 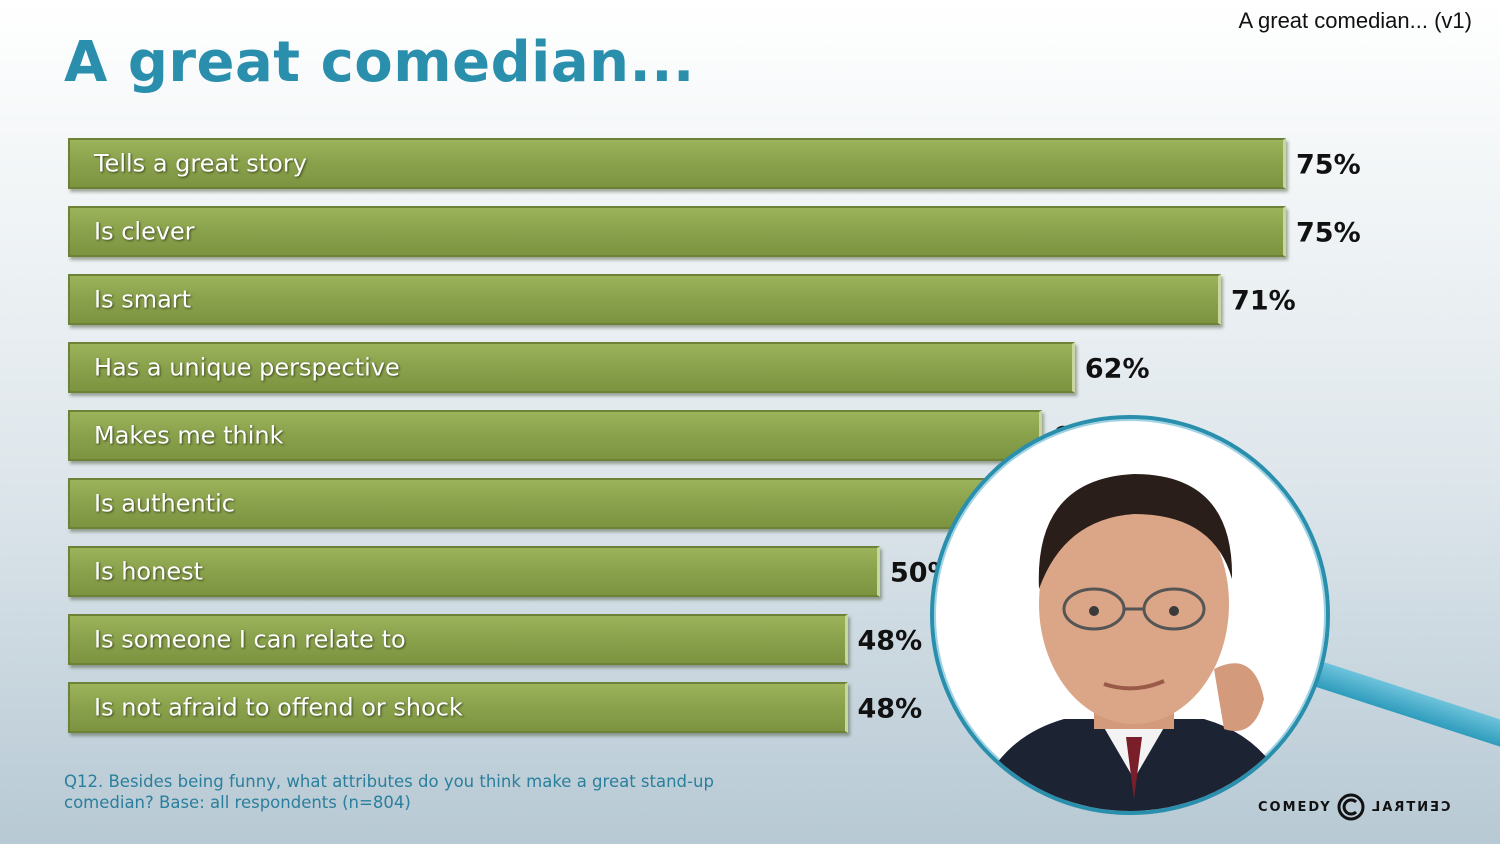 I want to click on bar: Is authentic, so click(x=531, y=503).